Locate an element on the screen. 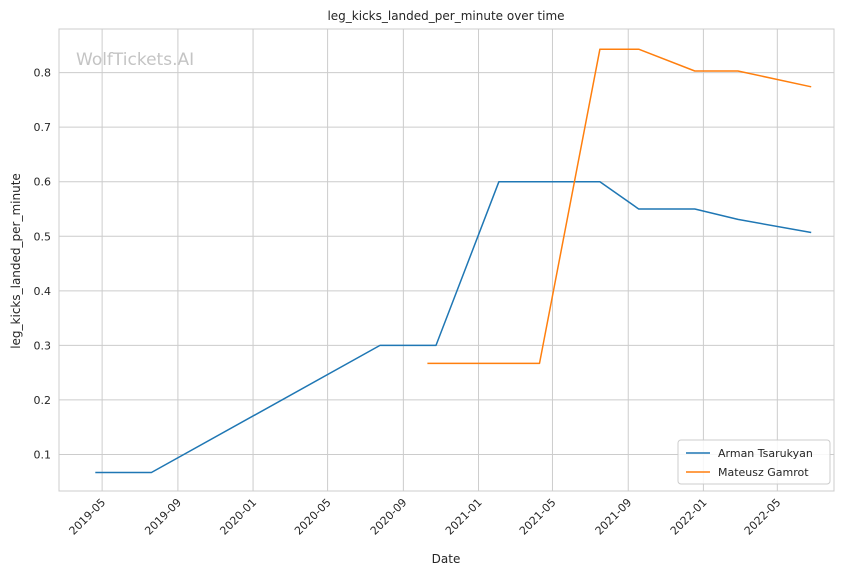 The width and height of the screenshot is (844, 575). x-tick-label: 2021-05 is located at coordinates (538, 517).